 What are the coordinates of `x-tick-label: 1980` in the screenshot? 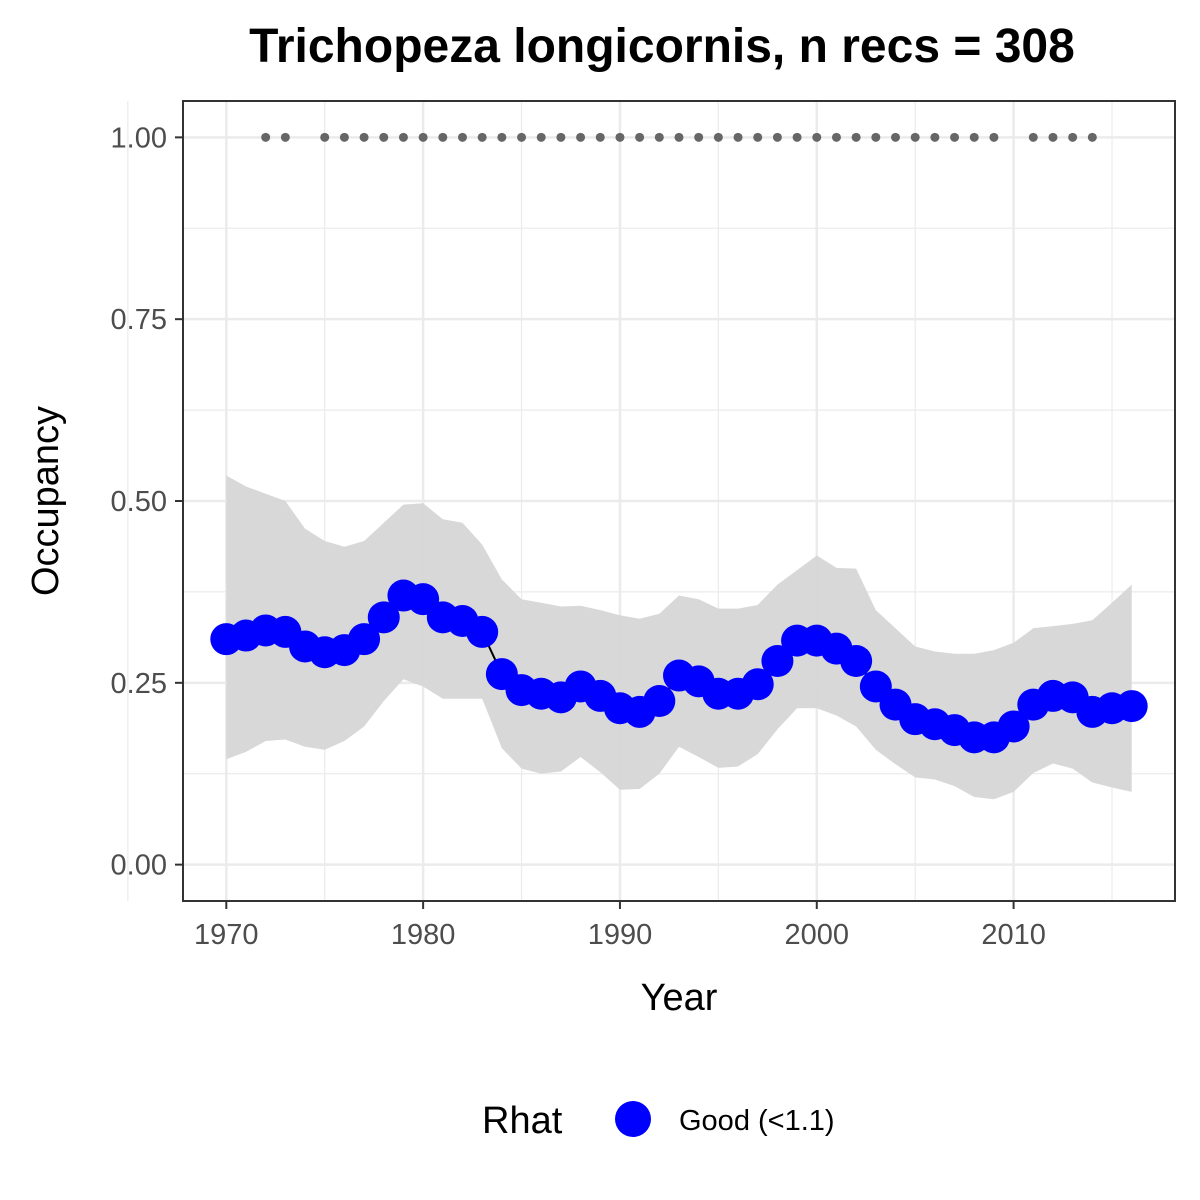 It's located at (423, 935).